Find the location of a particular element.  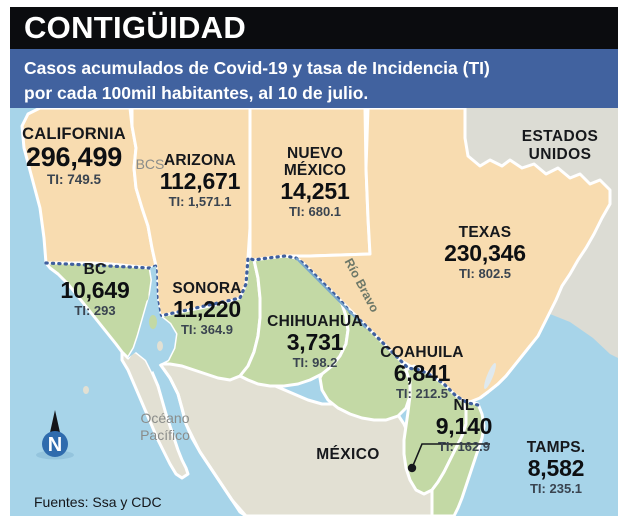

island-gulf-small is located at coordinates (160, 346).